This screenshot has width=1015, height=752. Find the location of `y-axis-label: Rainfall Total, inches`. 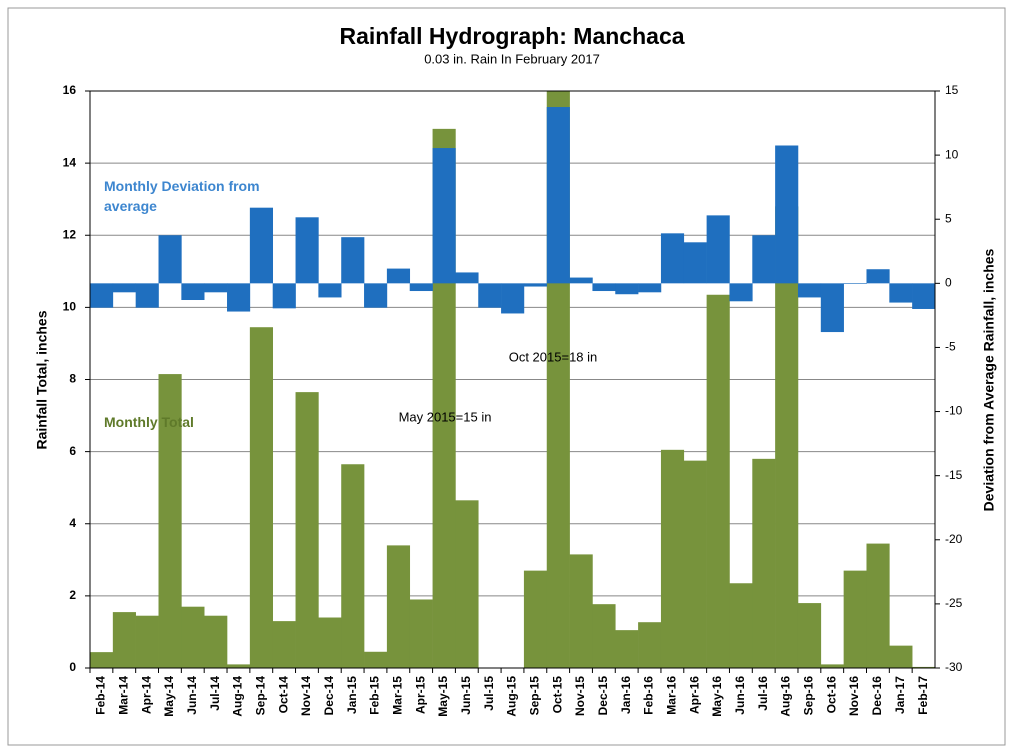

y-axis-label: Rainfall Total, inches is located at coordinates (42, 379).